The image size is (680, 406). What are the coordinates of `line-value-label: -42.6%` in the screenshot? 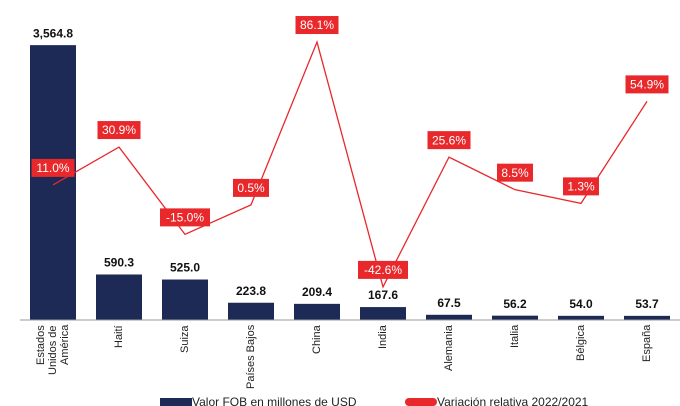 It's located at (383, 269).